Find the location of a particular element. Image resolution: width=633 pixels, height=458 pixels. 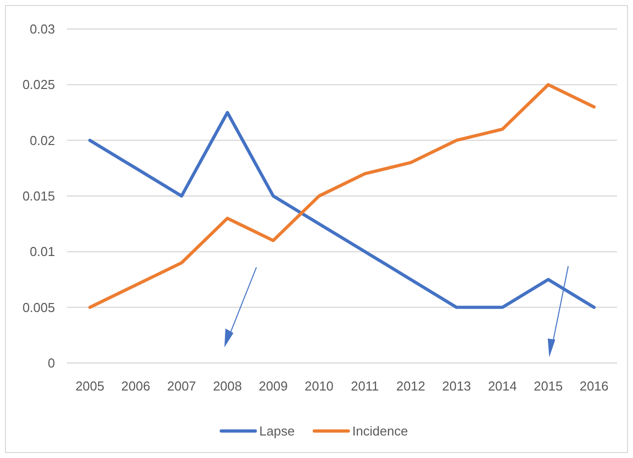

x-tick-label: 2005 is located at coordinates (89, 386).